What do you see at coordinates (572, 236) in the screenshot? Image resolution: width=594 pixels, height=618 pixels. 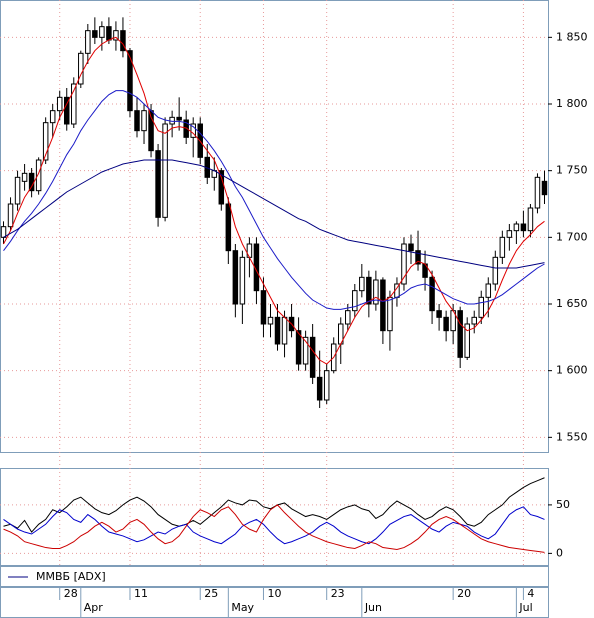 I see `y-tick-label: 1 700` at bounding box center [572, 236].